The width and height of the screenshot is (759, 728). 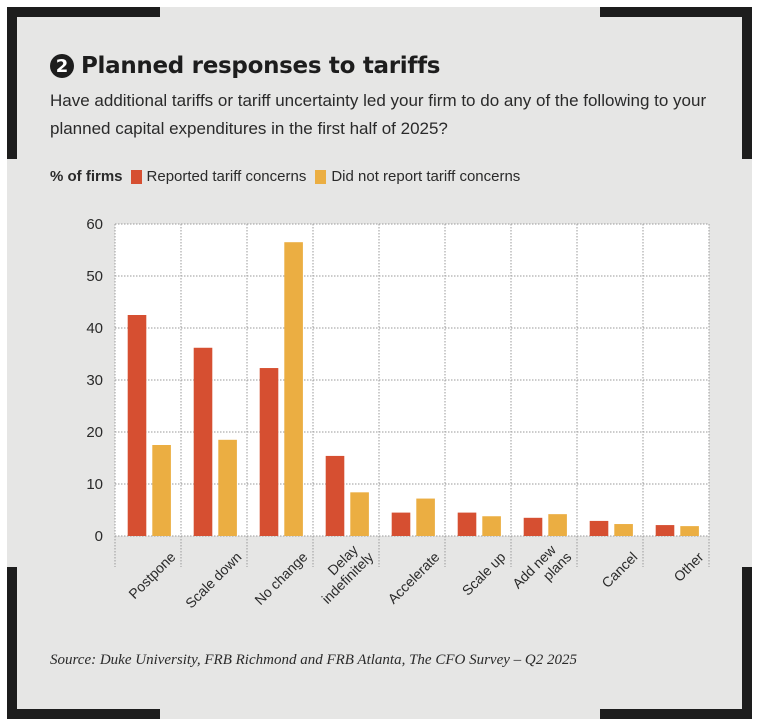 I want to click on legend-label-reported: Reported tariff concerns, so click(x=226, y=176).